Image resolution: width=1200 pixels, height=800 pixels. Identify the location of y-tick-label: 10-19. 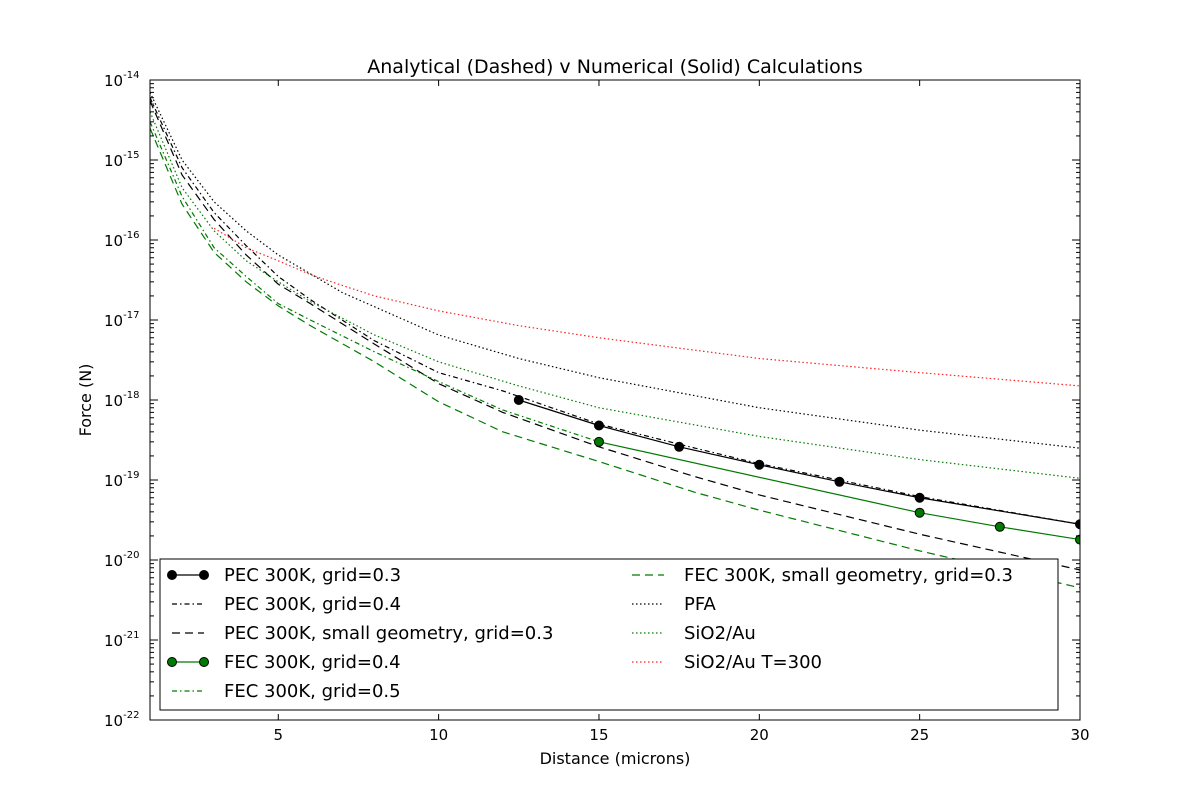
(121, 480).